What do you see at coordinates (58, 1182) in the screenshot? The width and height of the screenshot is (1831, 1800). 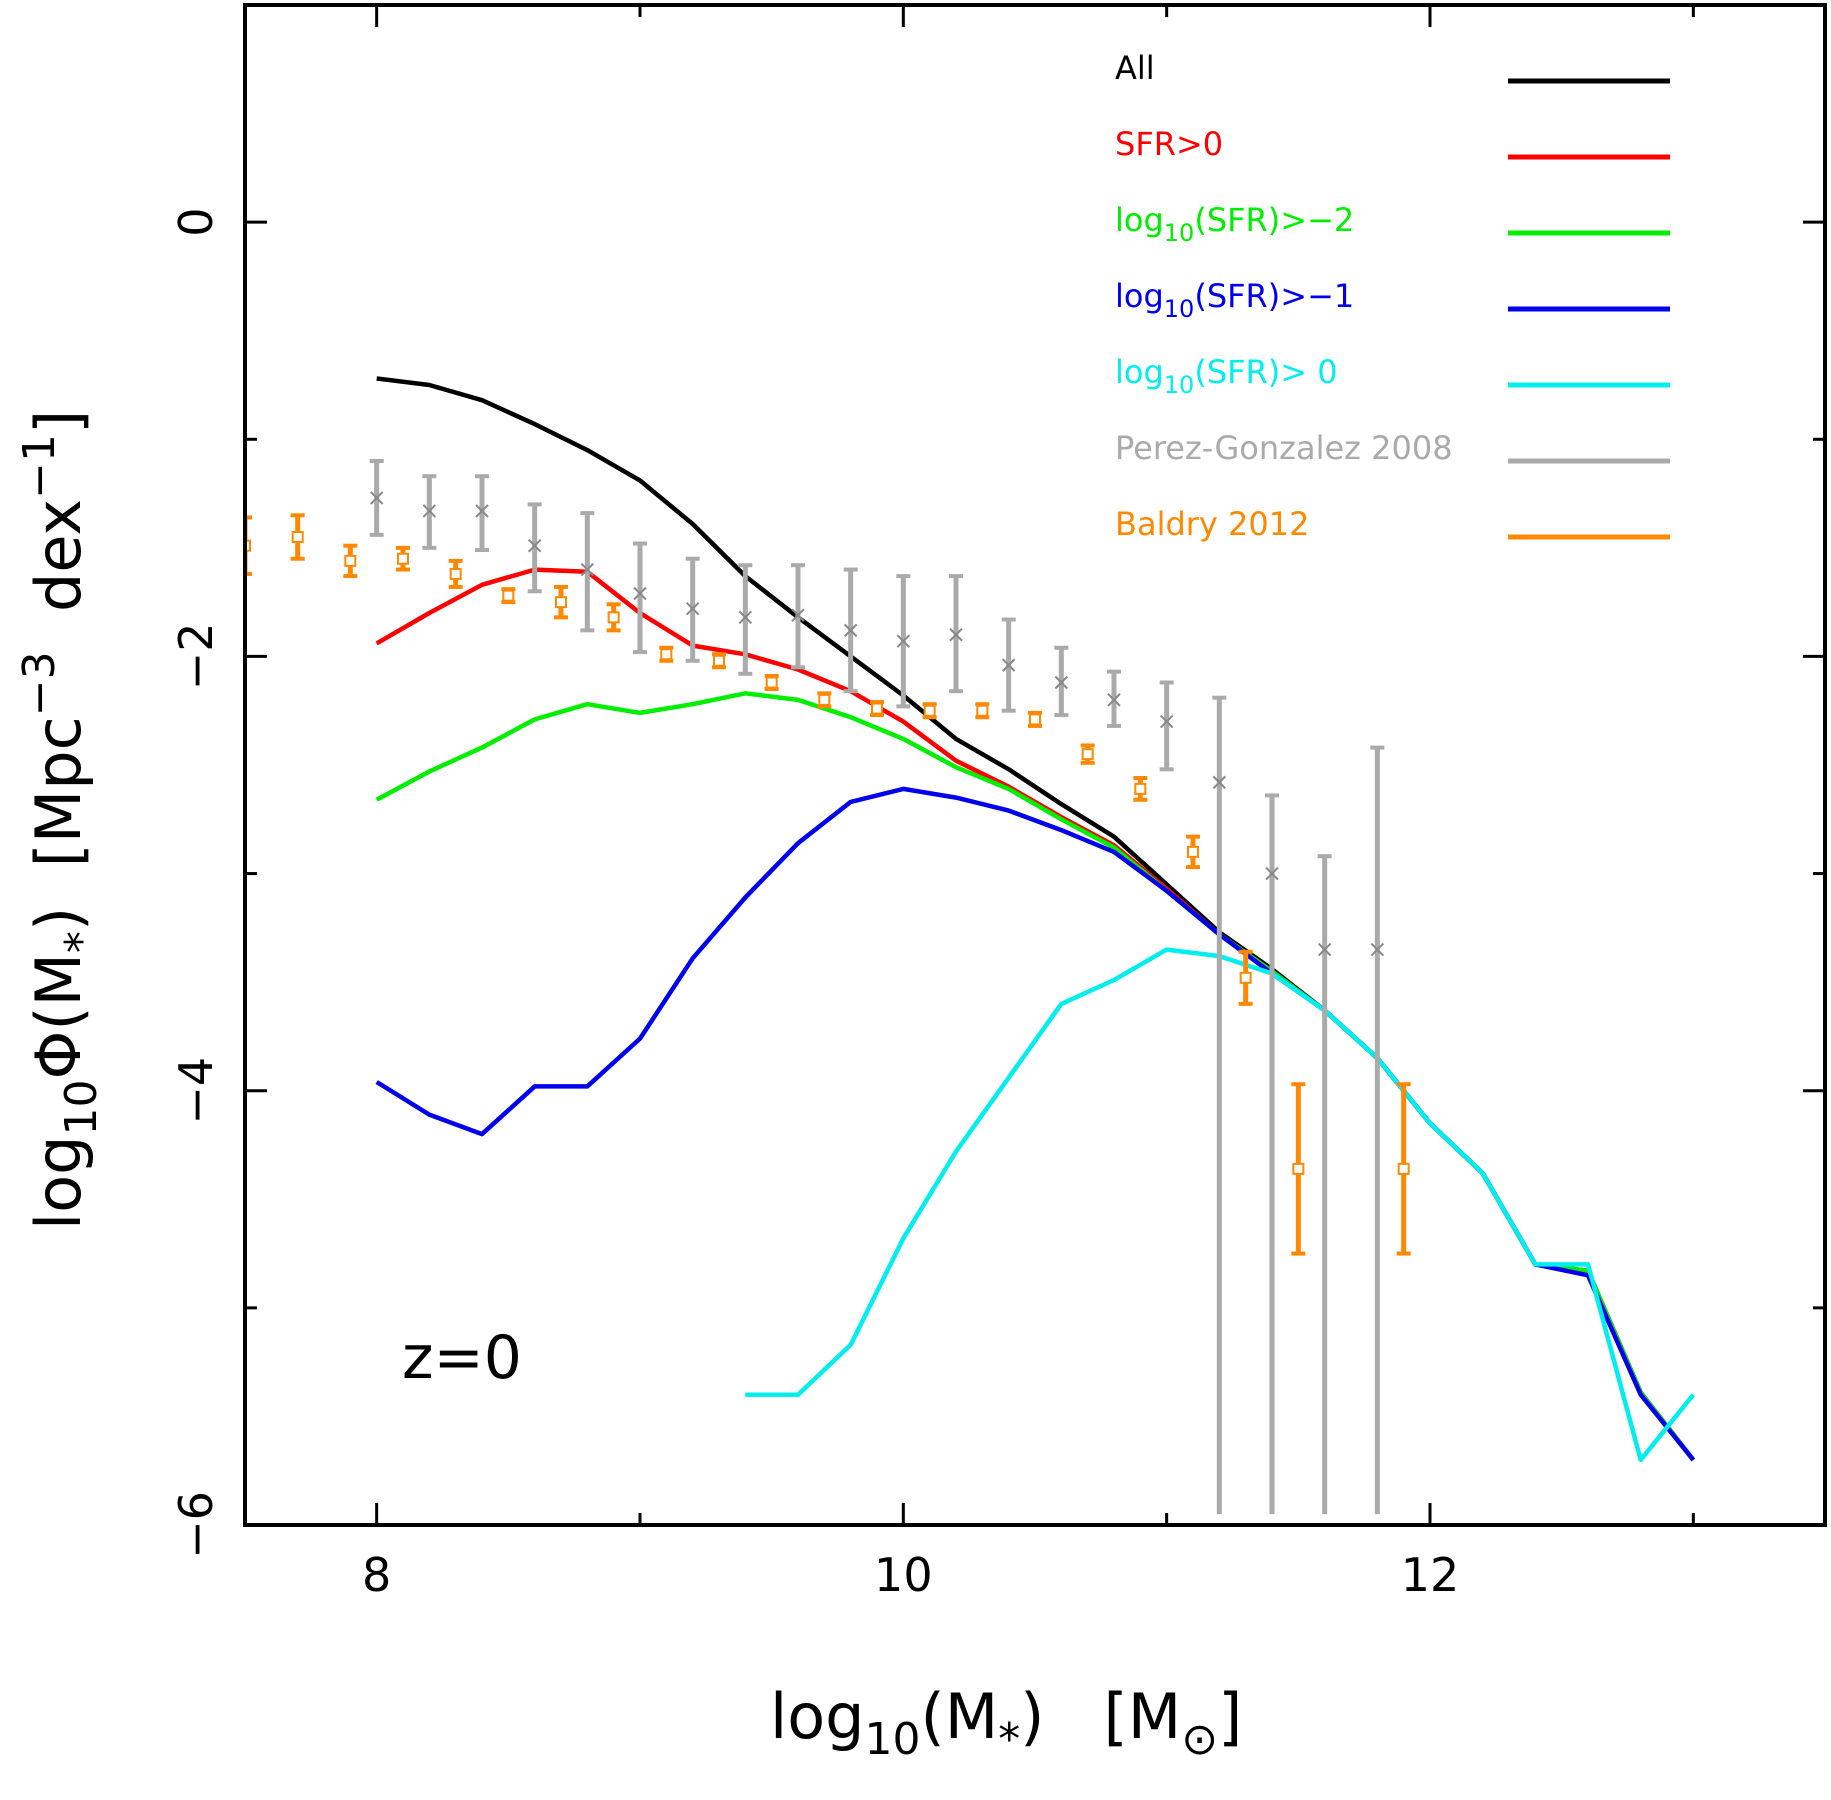 I see `y-axis-title-base: log` at bounding box center [58, 1182].